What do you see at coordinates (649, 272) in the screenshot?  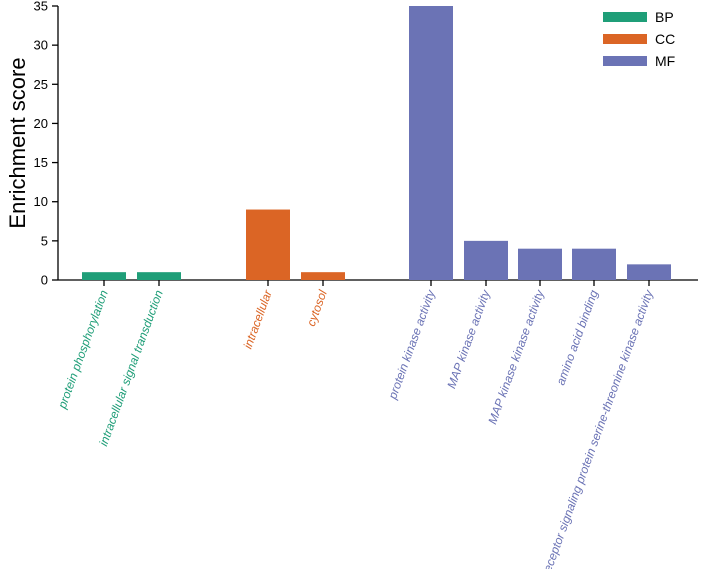 I see `bar-receptor-signaling-protein-serine-threonine-kinase-activity` at bounding box center [649, 272].